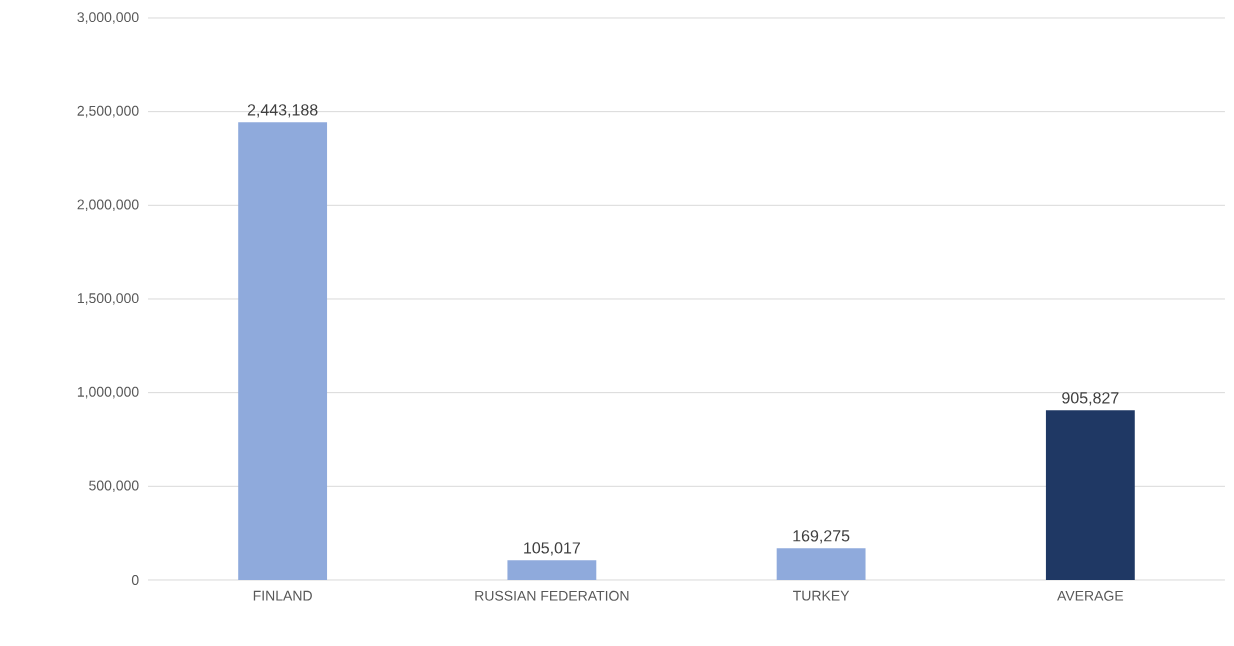 The image size is (1234, 646). I want to click on x-tick-label: FINLAND, so click(282, 595).